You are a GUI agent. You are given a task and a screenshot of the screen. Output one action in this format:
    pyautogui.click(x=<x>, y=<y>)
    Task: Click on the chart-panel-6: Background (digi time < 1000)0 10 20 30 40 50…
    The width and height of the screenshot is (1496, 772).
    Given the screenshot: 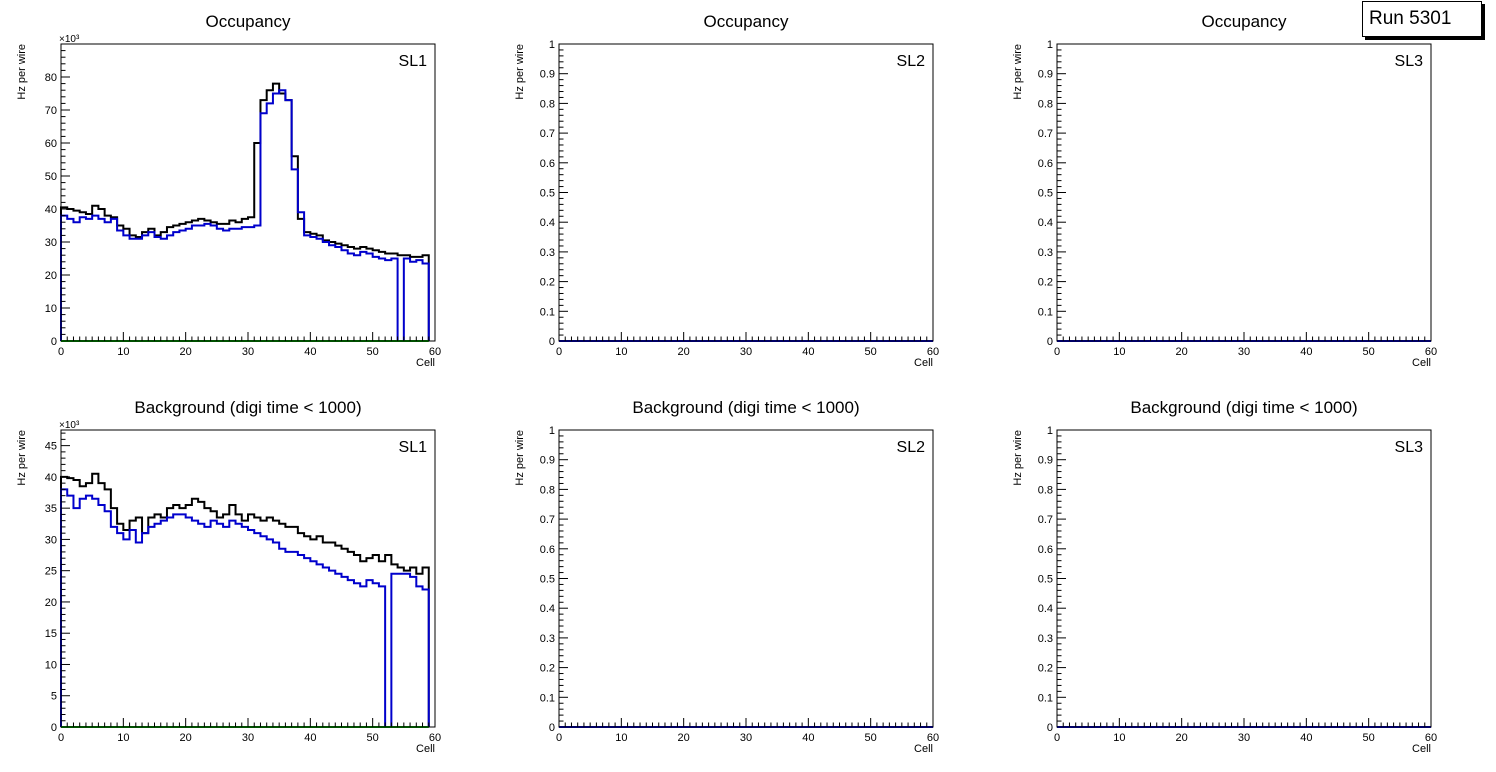 What is the action you would take?
    pyautogui.click(x=1224, y=576)
    